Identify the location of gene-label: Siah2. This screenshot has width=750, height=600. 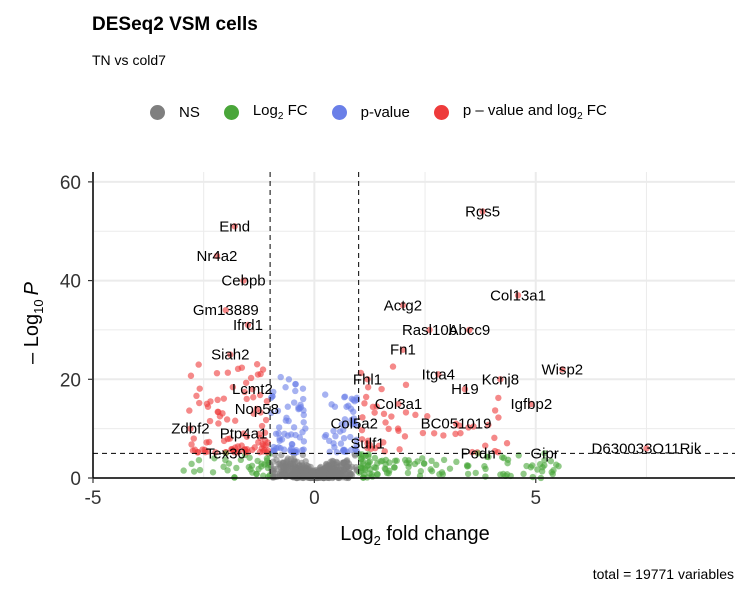
(230, 355).